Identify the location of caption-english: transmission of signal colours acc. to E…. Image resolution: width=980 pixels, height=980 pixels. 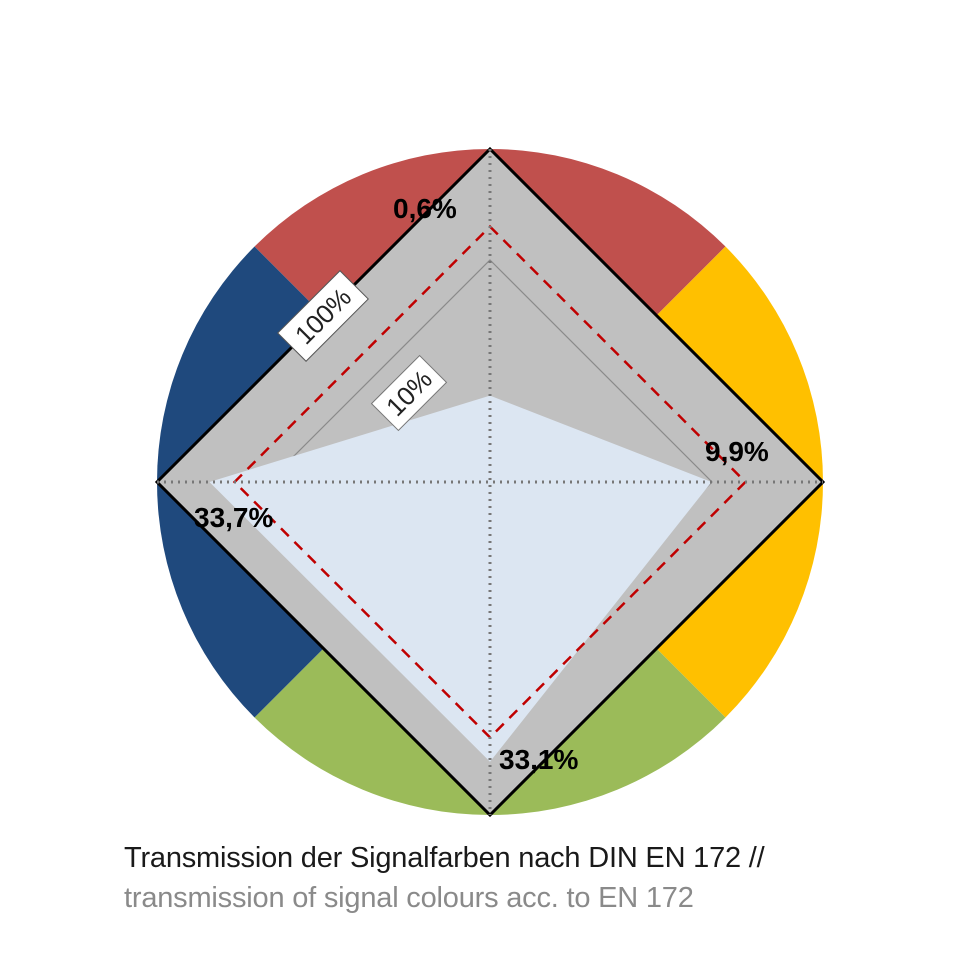
(409, 898).